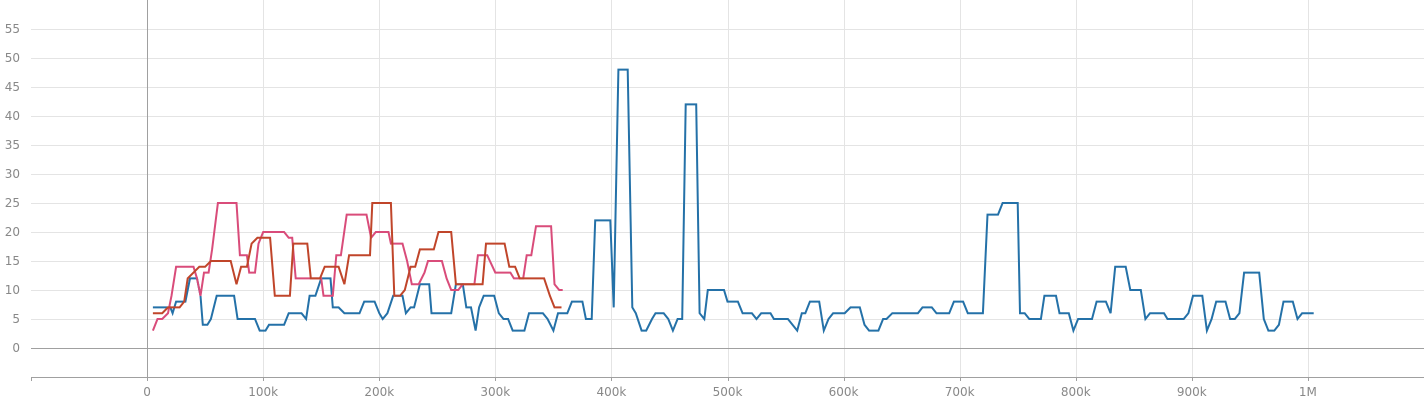 This screenshot has width=1426, height=400. What do you see at coordinates (12, 58) in the screenshot?
I see `y-tick-label: 50` at bounding box center [12, 58].